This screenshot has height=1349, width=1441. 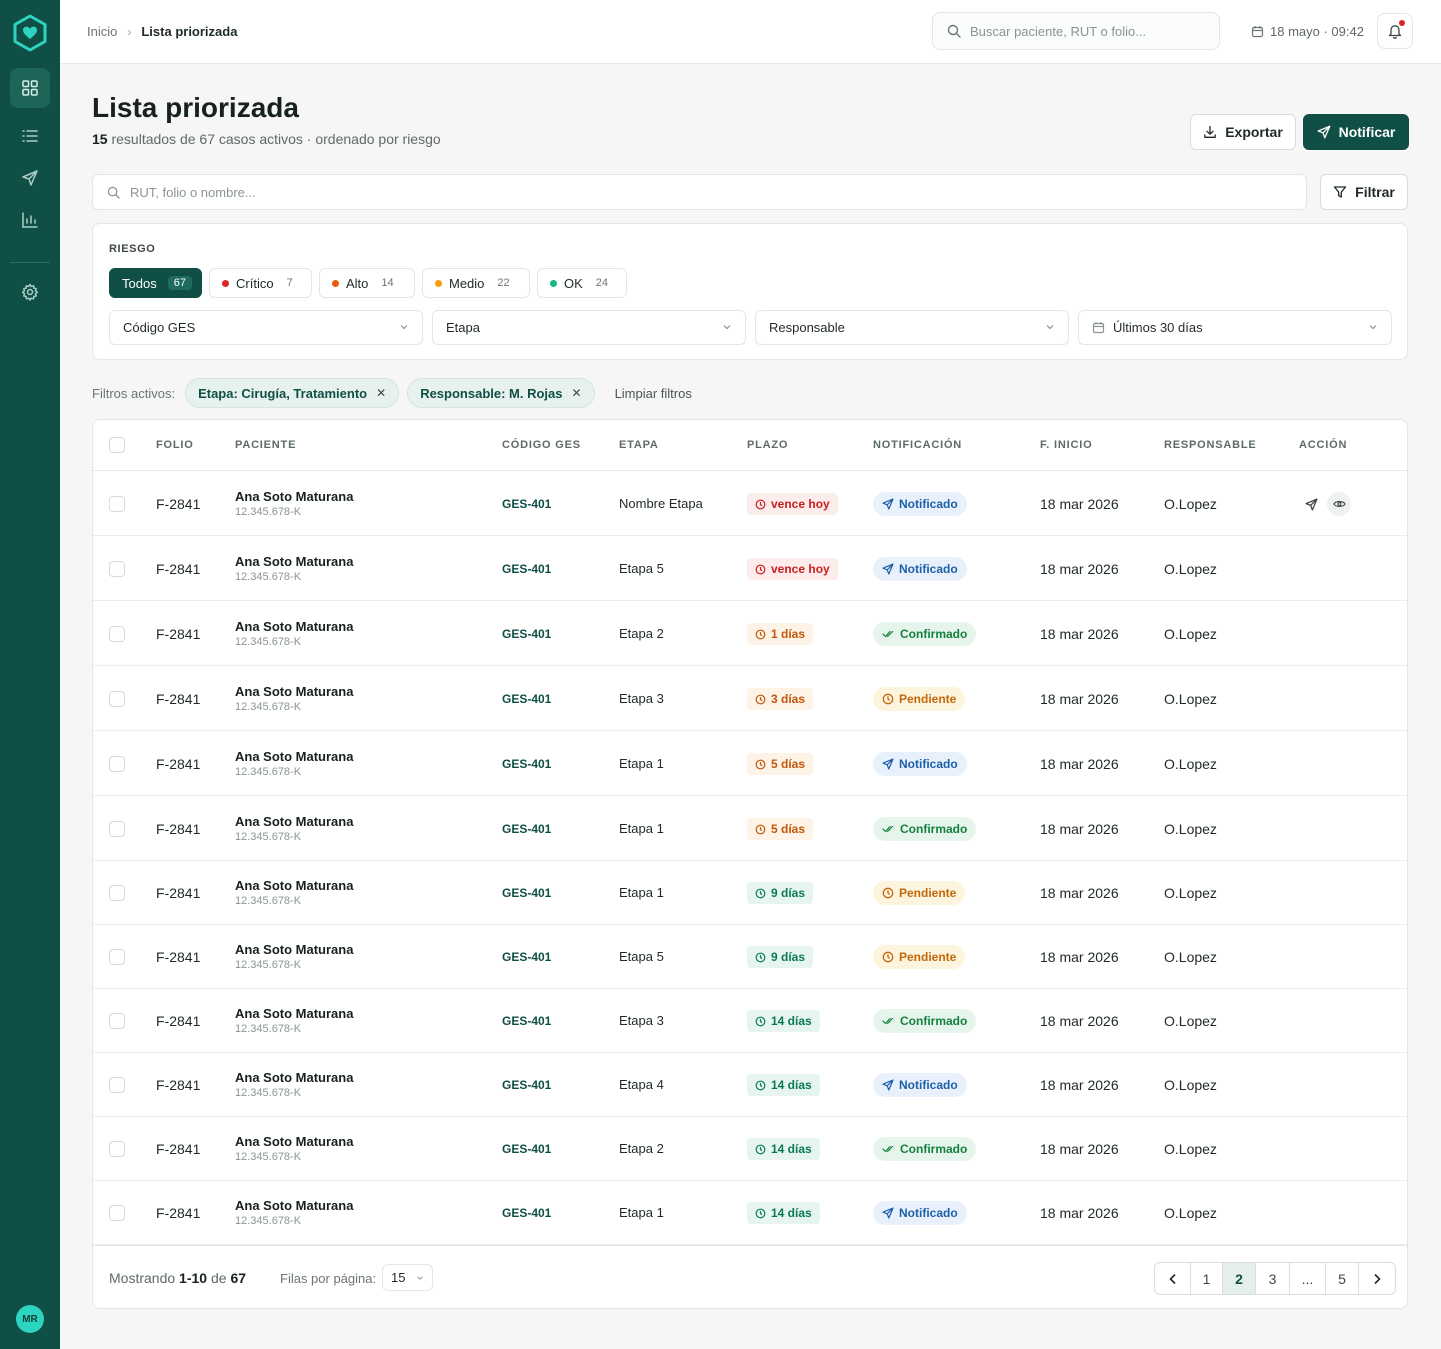 What do you see at coordinates (1079, 1149) in the screenshot?
I see `start-date-cell: 18 mar 2026` at bounding box center [1079, 1149].